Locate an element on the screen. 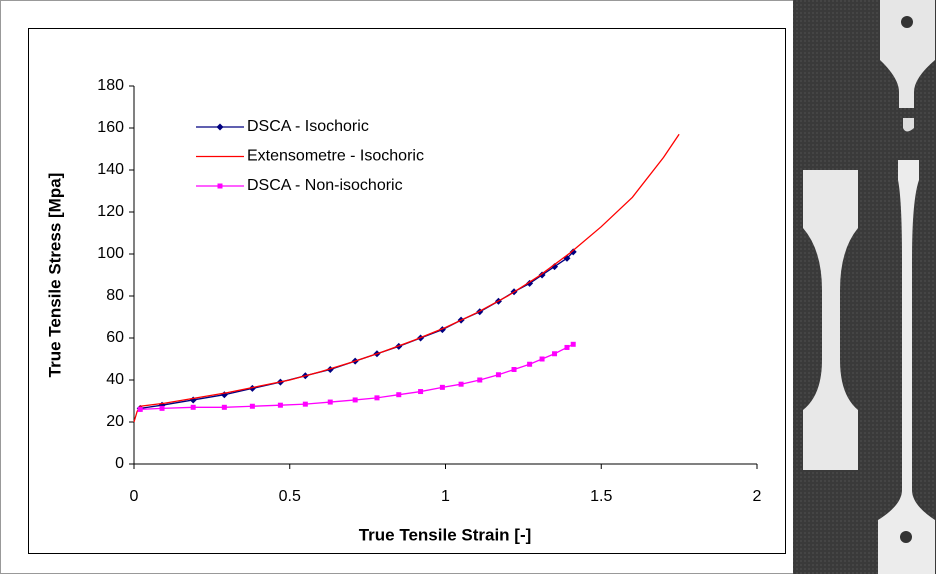  y-tick-label: 100 is located at coordinates (110, 253).